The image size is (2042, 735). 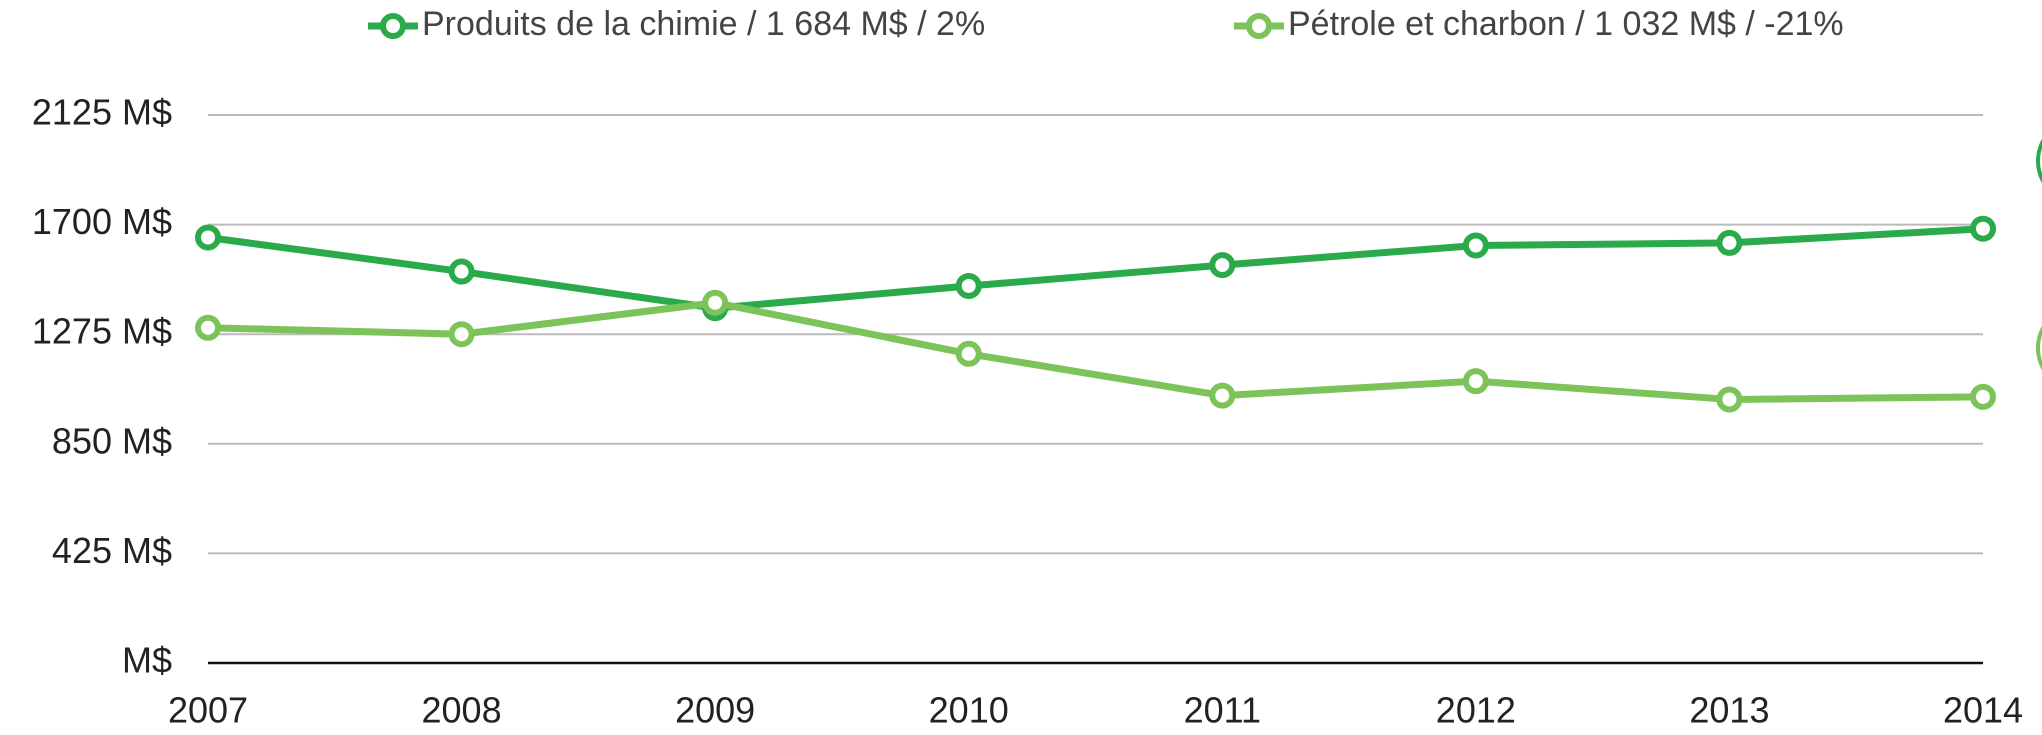 What do you see at coordinates (703, 24) in the screenshot?
I see `legend-label: Produits de la chimie / 1 684 M$ / 2%` at bounding box center [703, 24].